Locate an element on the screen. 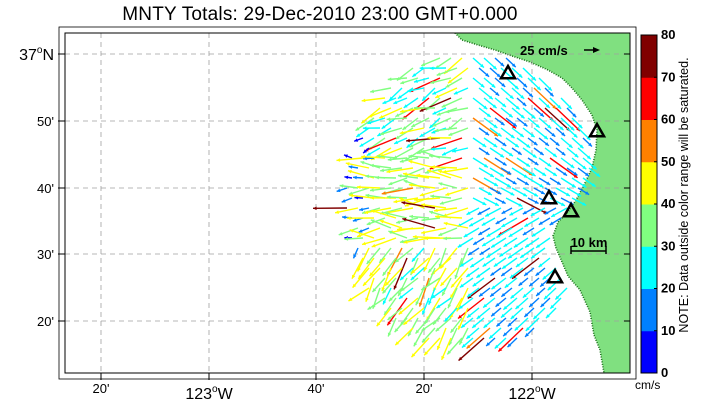 This screenshot has width=702, height=407. colorbar-tick-label: 40 is located at coordinates (668, 203).